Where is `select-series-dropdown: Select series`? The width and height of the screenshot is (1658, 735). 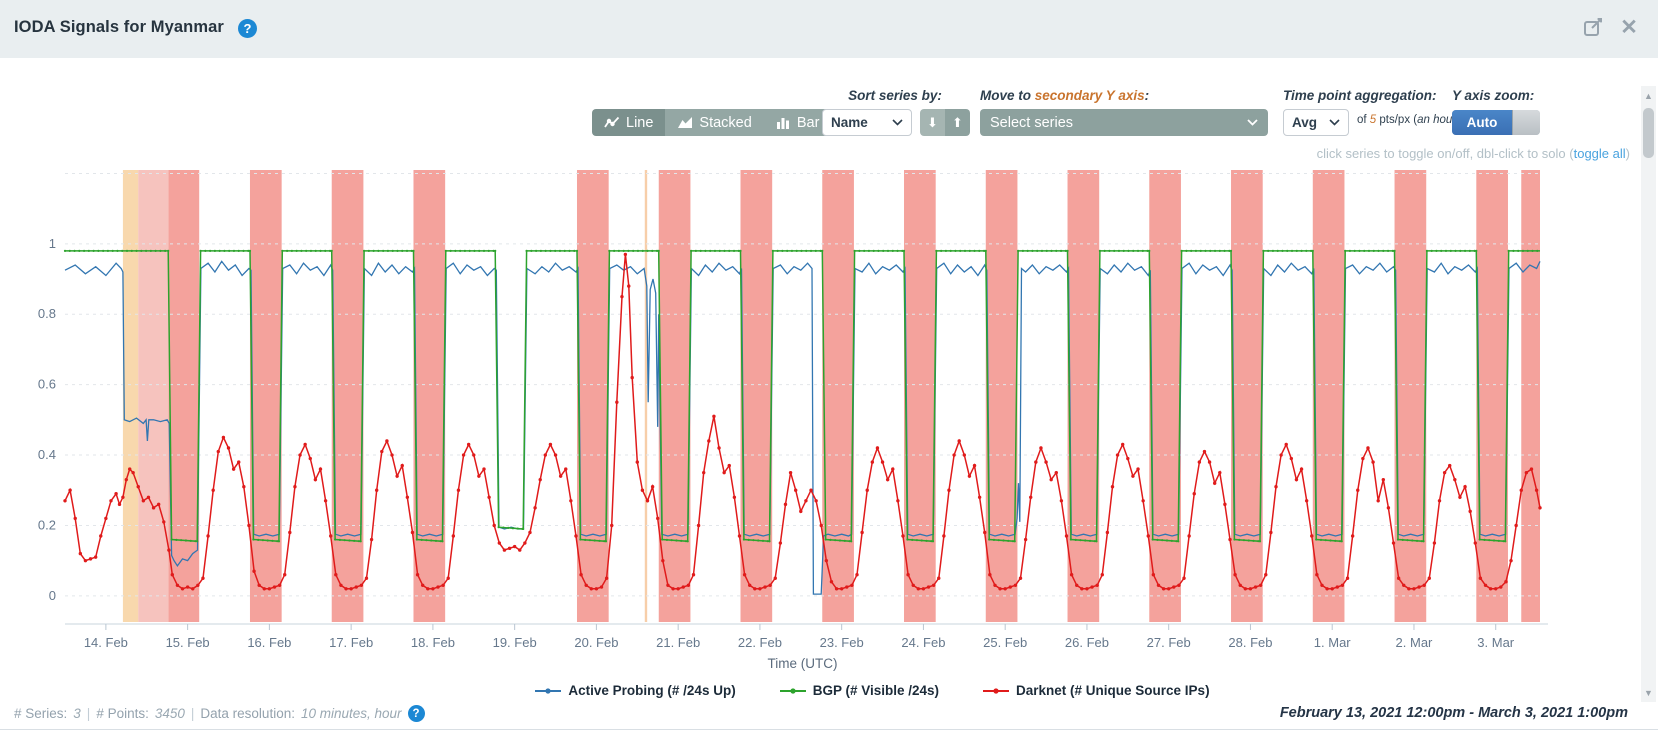 select-series-dropdown: Select series is located at coordinates (1124, 122).